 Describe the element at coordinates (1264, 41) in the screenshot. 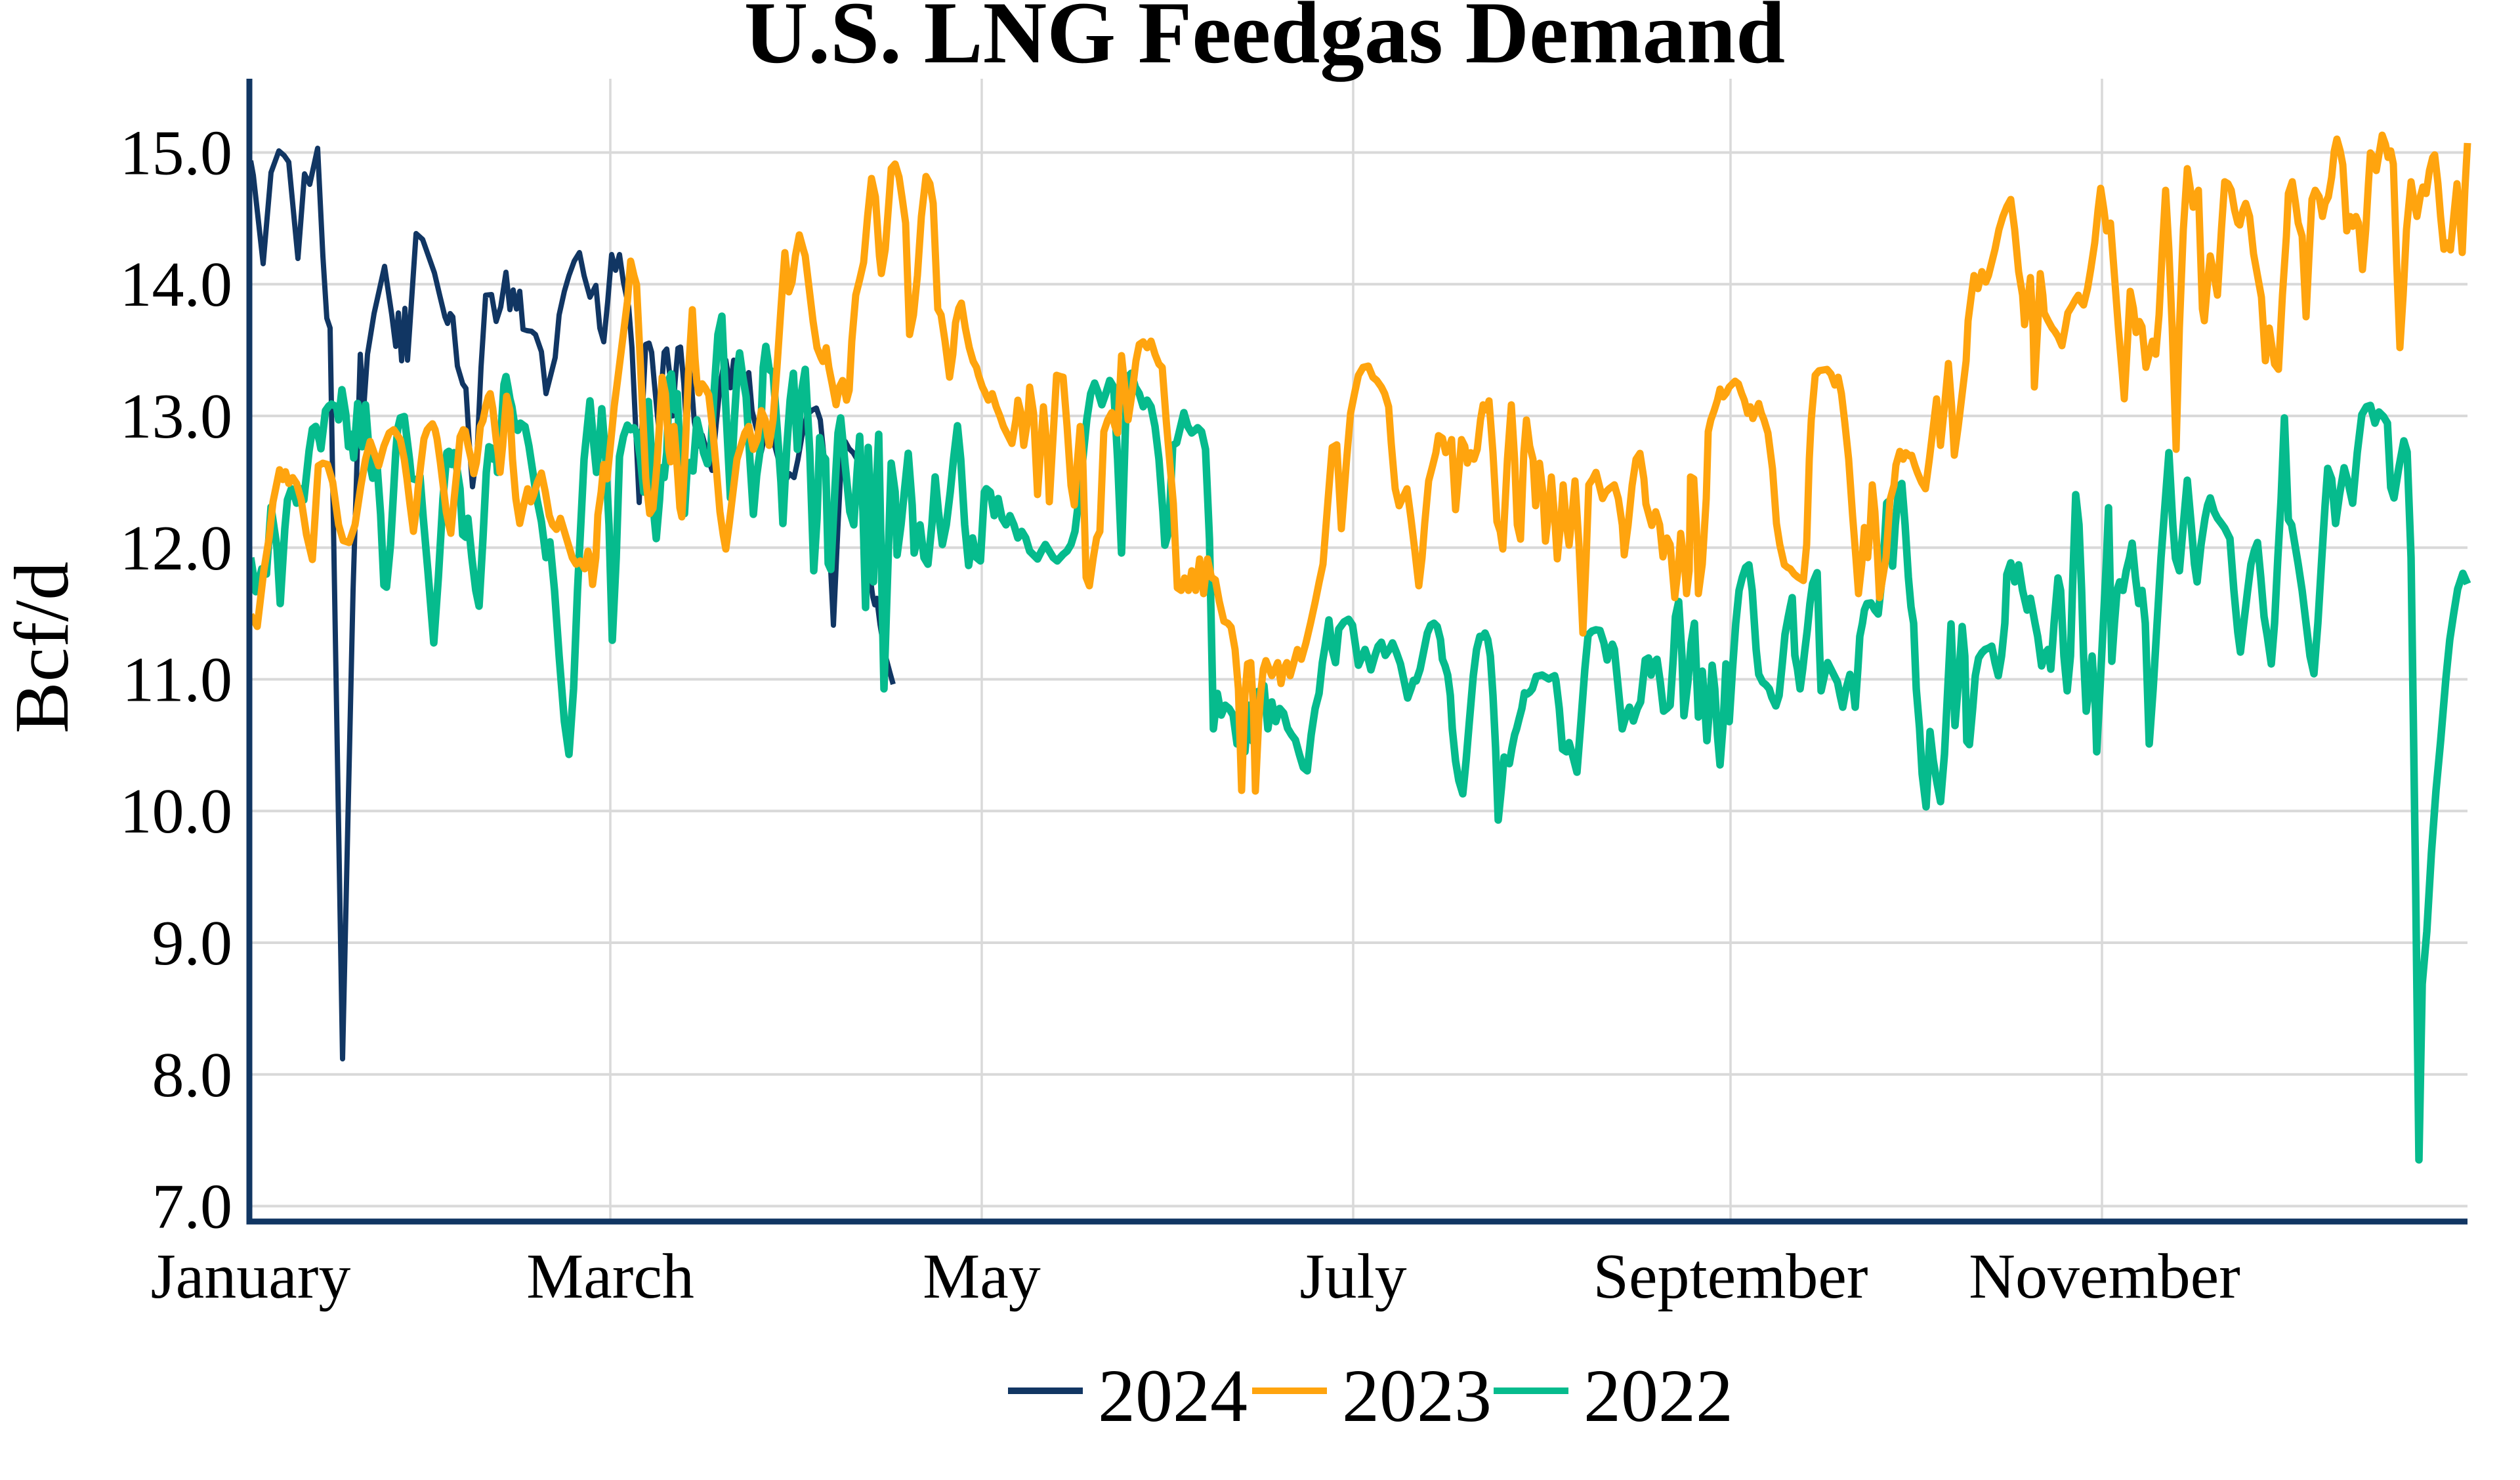

I see `svg-text: U.S. LNG Feedgas Demand` at that location.